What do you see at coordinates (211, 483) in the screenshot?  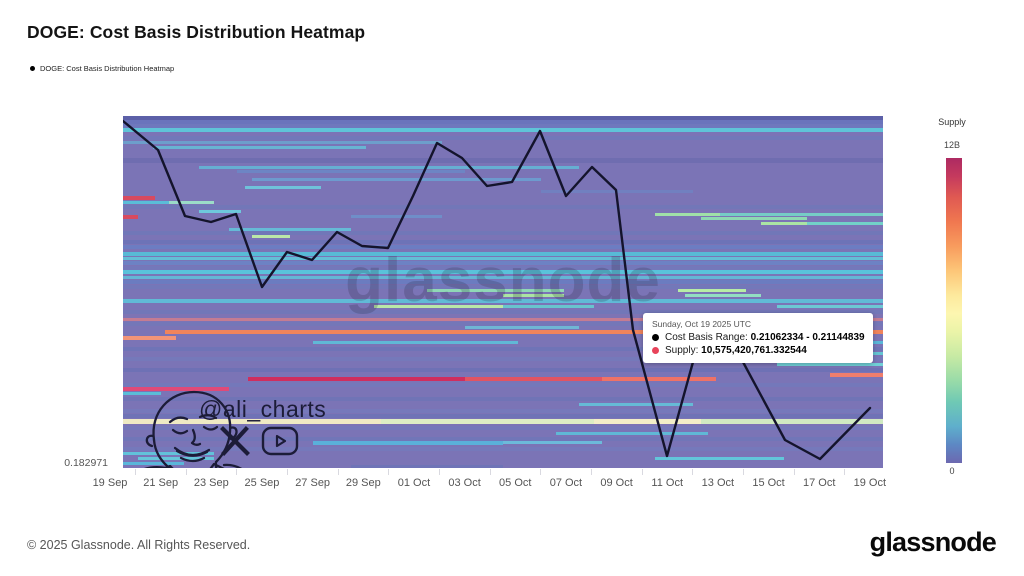 I see `x-axis-label: 23 Sep` at bounding box center [211, 483].